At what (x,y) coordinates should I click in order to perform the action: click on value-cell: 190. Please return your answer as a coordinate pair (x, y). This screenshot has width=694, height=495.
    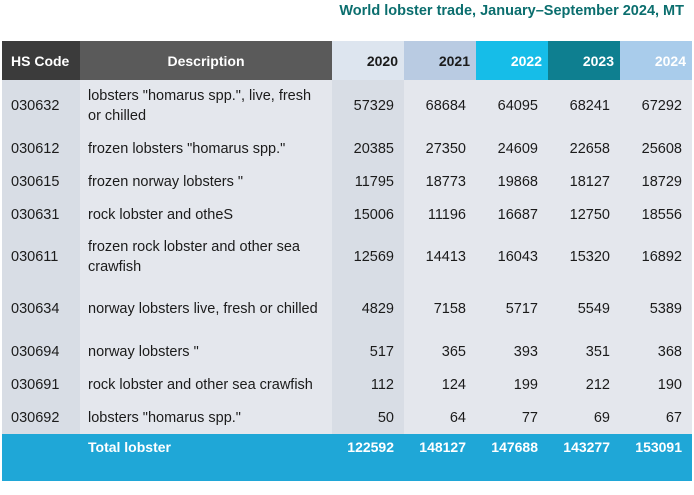
    Looking at the image, I should click on (656, 384).